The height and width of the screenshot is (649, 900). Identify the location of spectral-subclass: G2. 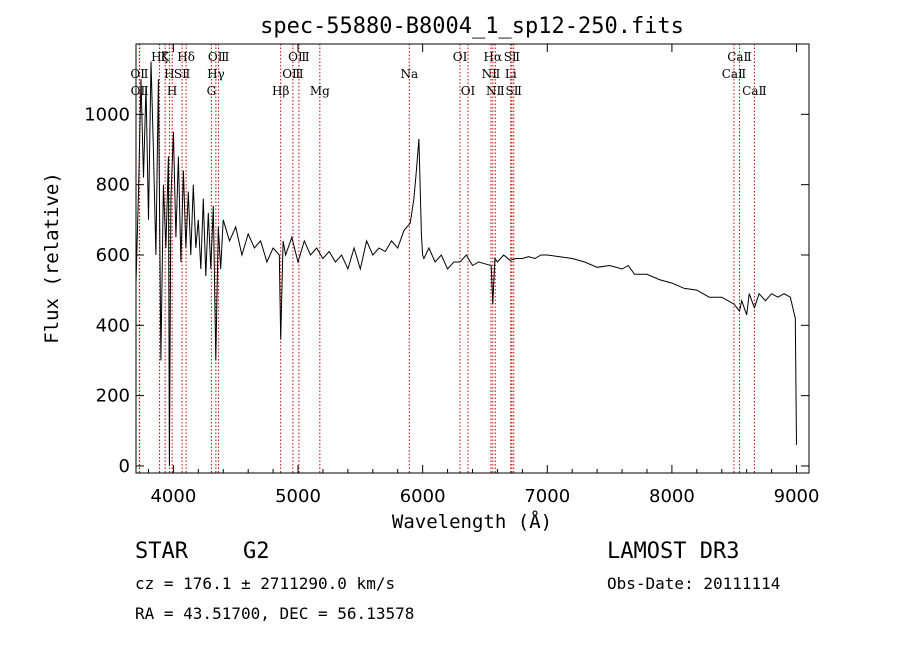
(256, 551).